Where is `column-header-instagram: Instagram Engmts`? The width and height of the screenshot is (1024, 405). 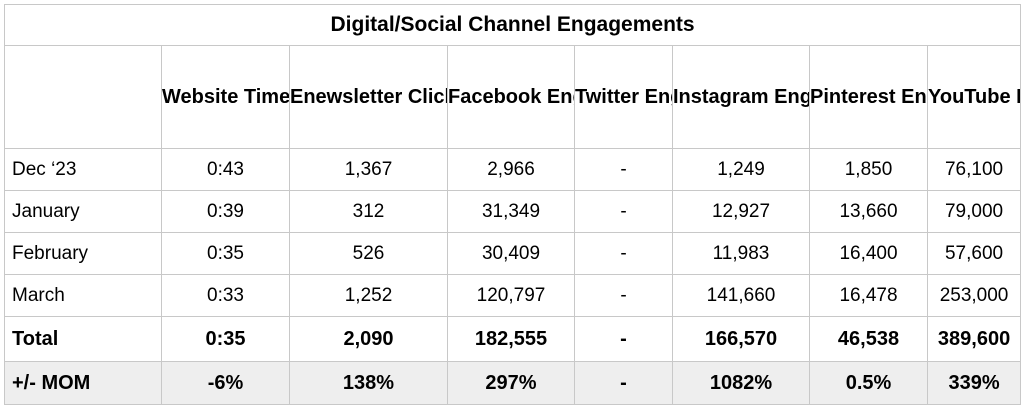 column-header-instagram: Instagram Engmts is located at coordinates (741, 97).